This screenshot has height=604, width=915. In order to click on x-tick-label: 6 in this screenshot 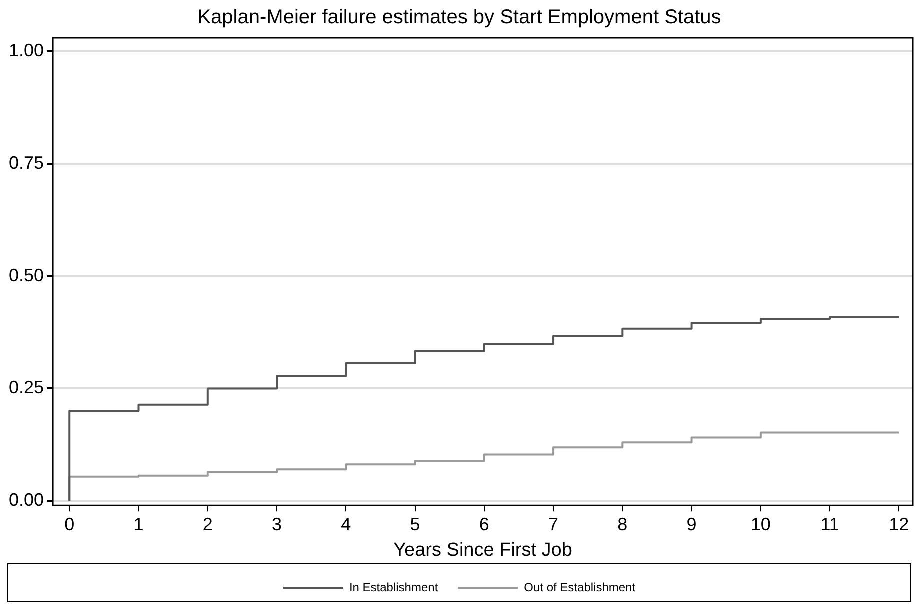, I will do `click(484, 524)`.